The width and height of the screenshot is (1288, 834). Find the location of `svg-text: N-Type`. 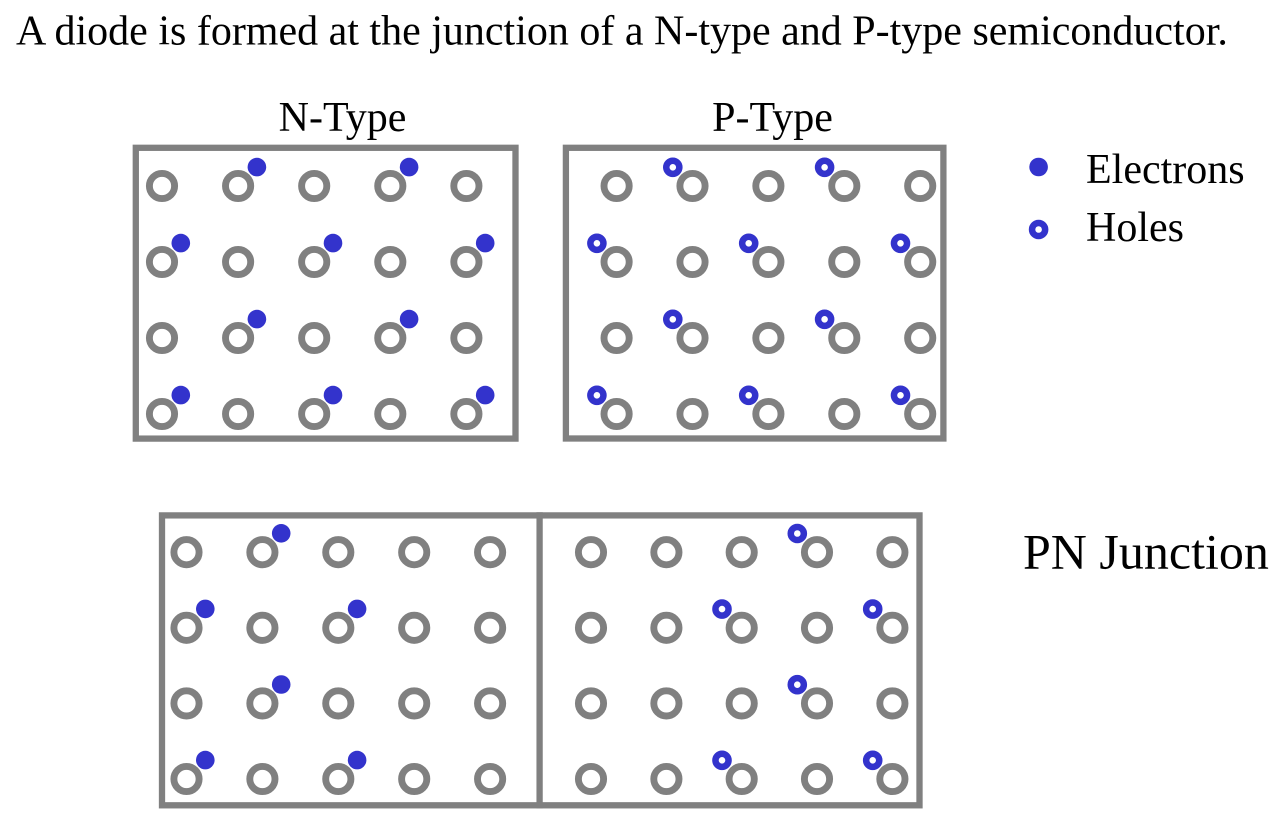

svg-text: N-Type is located at coordinates (343, 118).